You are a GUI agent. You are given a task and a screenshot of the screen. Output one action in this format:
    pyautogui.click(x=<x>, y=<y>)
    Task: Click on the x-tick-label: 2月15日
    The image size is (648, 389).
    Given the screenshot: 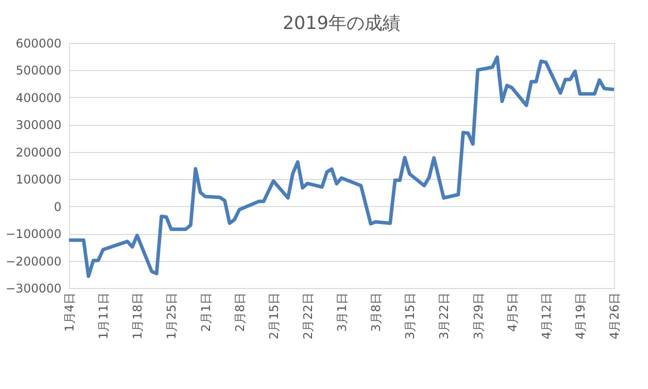 What is the action you would take?
    pyautogui.click(x=273, y=316)
    